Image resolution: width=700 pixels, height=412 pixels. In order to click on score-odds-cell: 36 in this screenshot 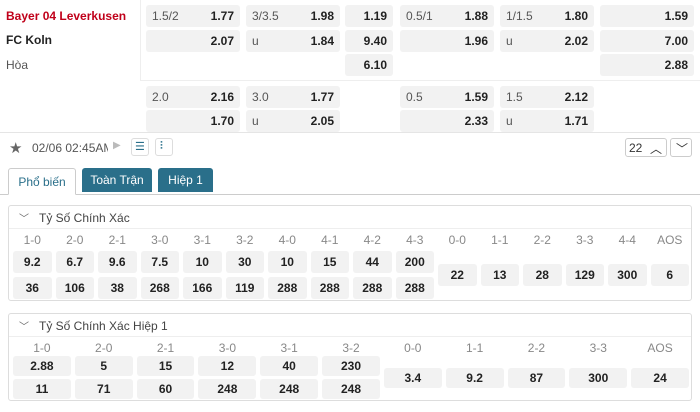, I will do `click(32, 288)`.